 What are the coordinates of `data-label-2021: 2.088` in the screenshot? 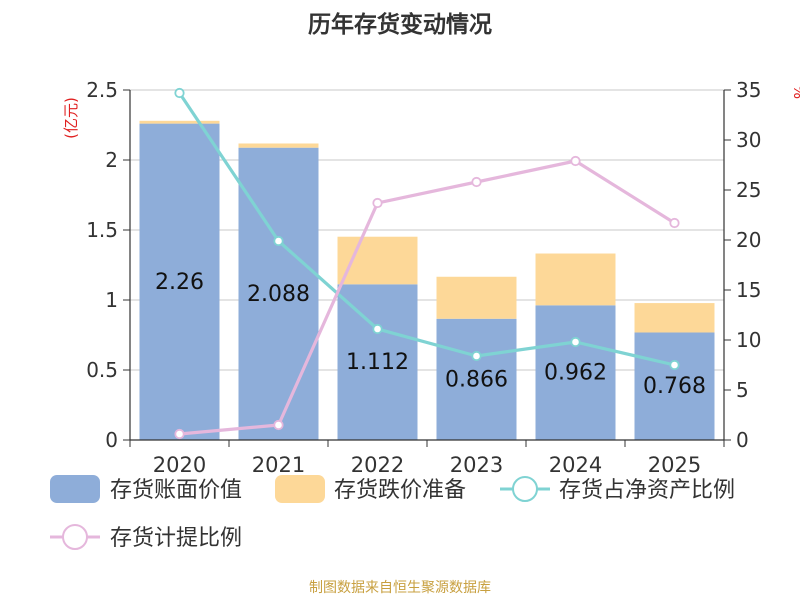 It's located at (278, 294).